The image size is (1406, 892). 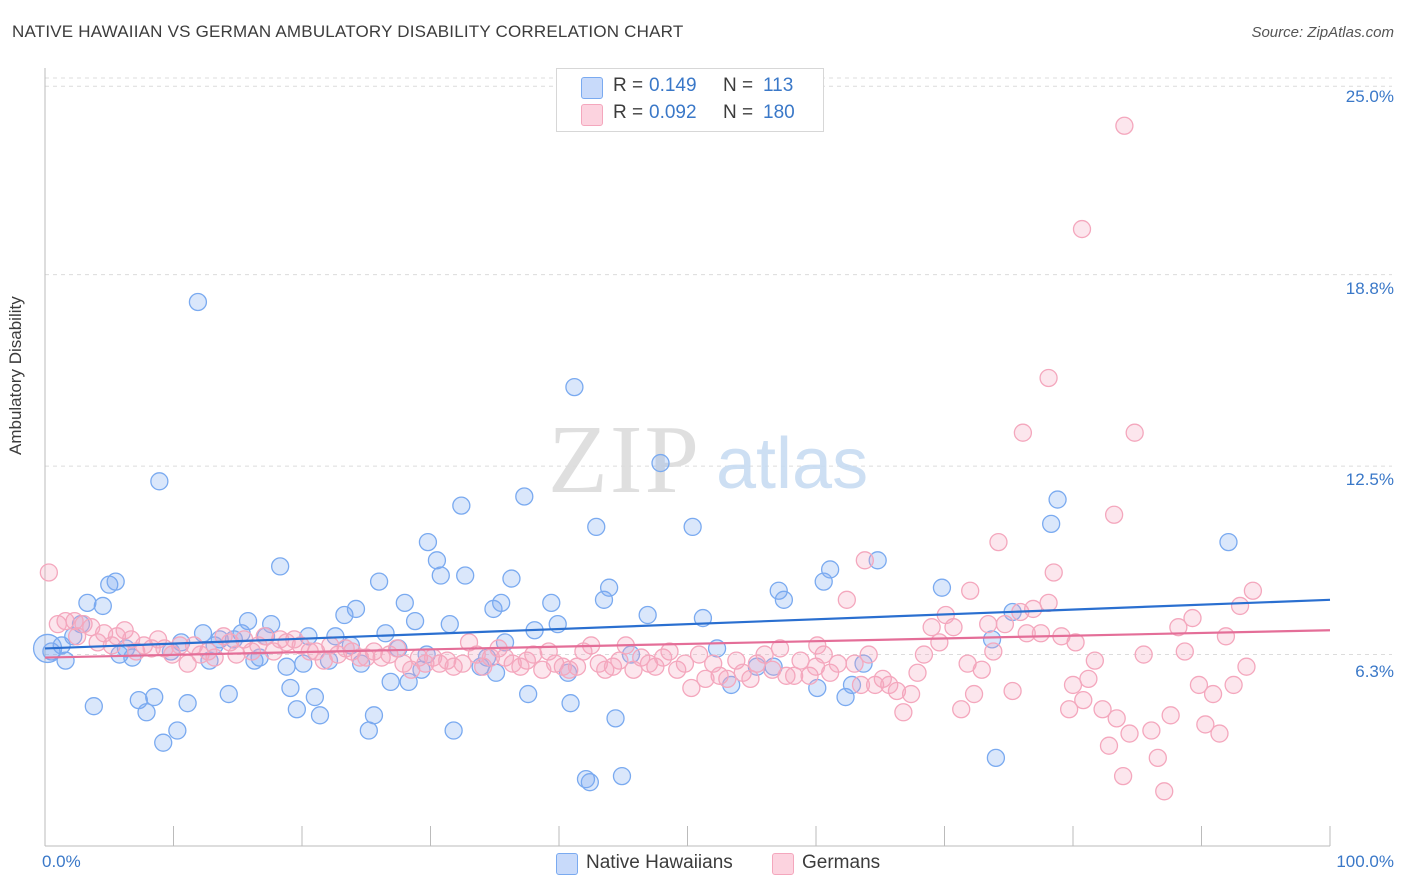 I want to click on legend-label: Native Hawaiians, so click(x=659, y=862).